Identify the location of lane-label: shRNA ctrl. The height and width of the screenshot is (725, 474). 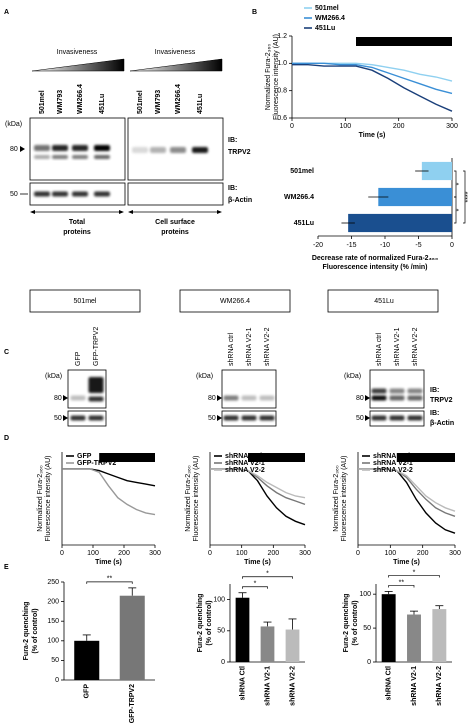
(379, 349).